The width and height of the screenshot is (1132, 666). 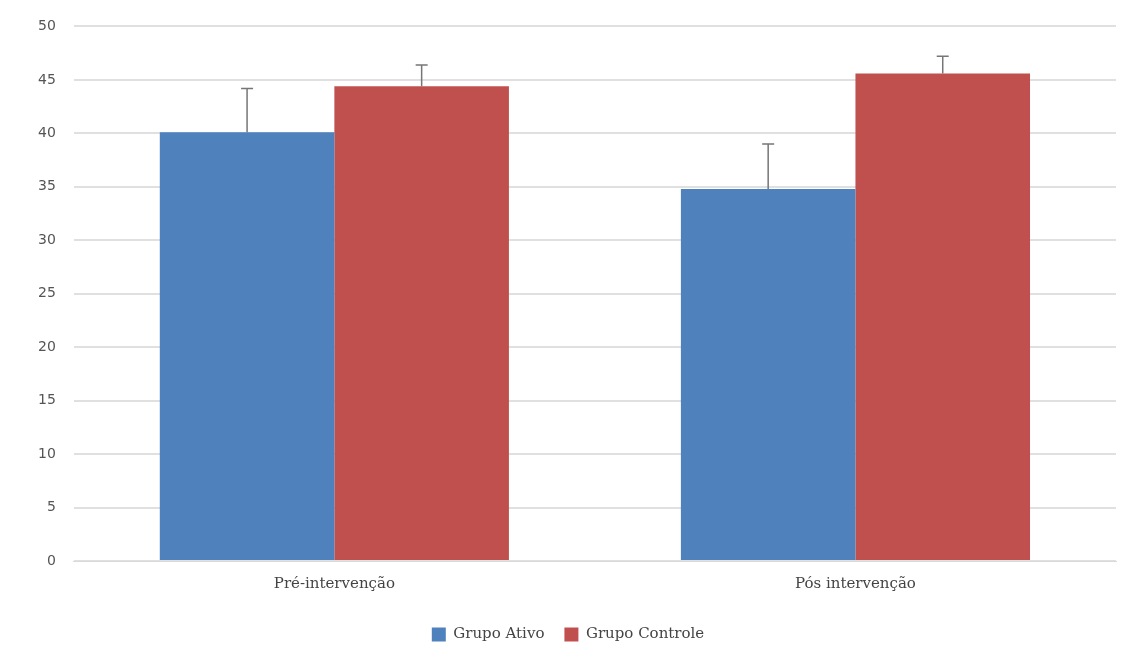 I want to click on y-tick-label: 25, so click(x=46, y=292).